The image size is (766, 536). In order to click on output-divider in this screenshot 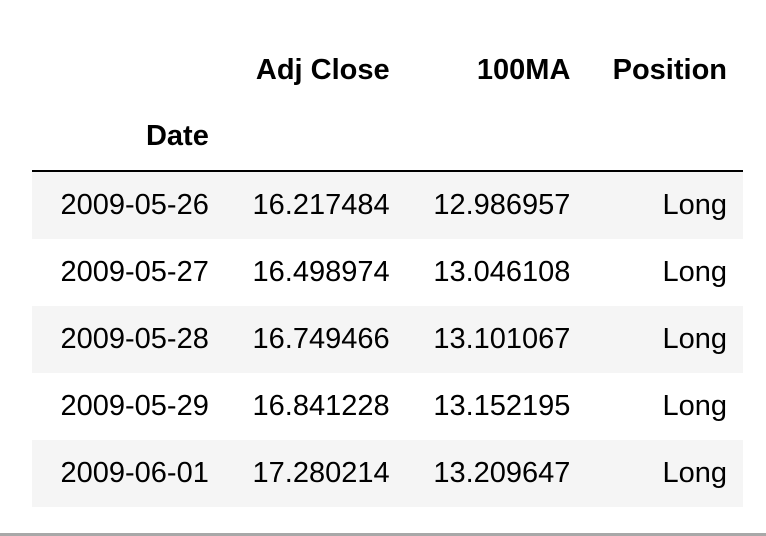, I will do `click(383, 534)`.